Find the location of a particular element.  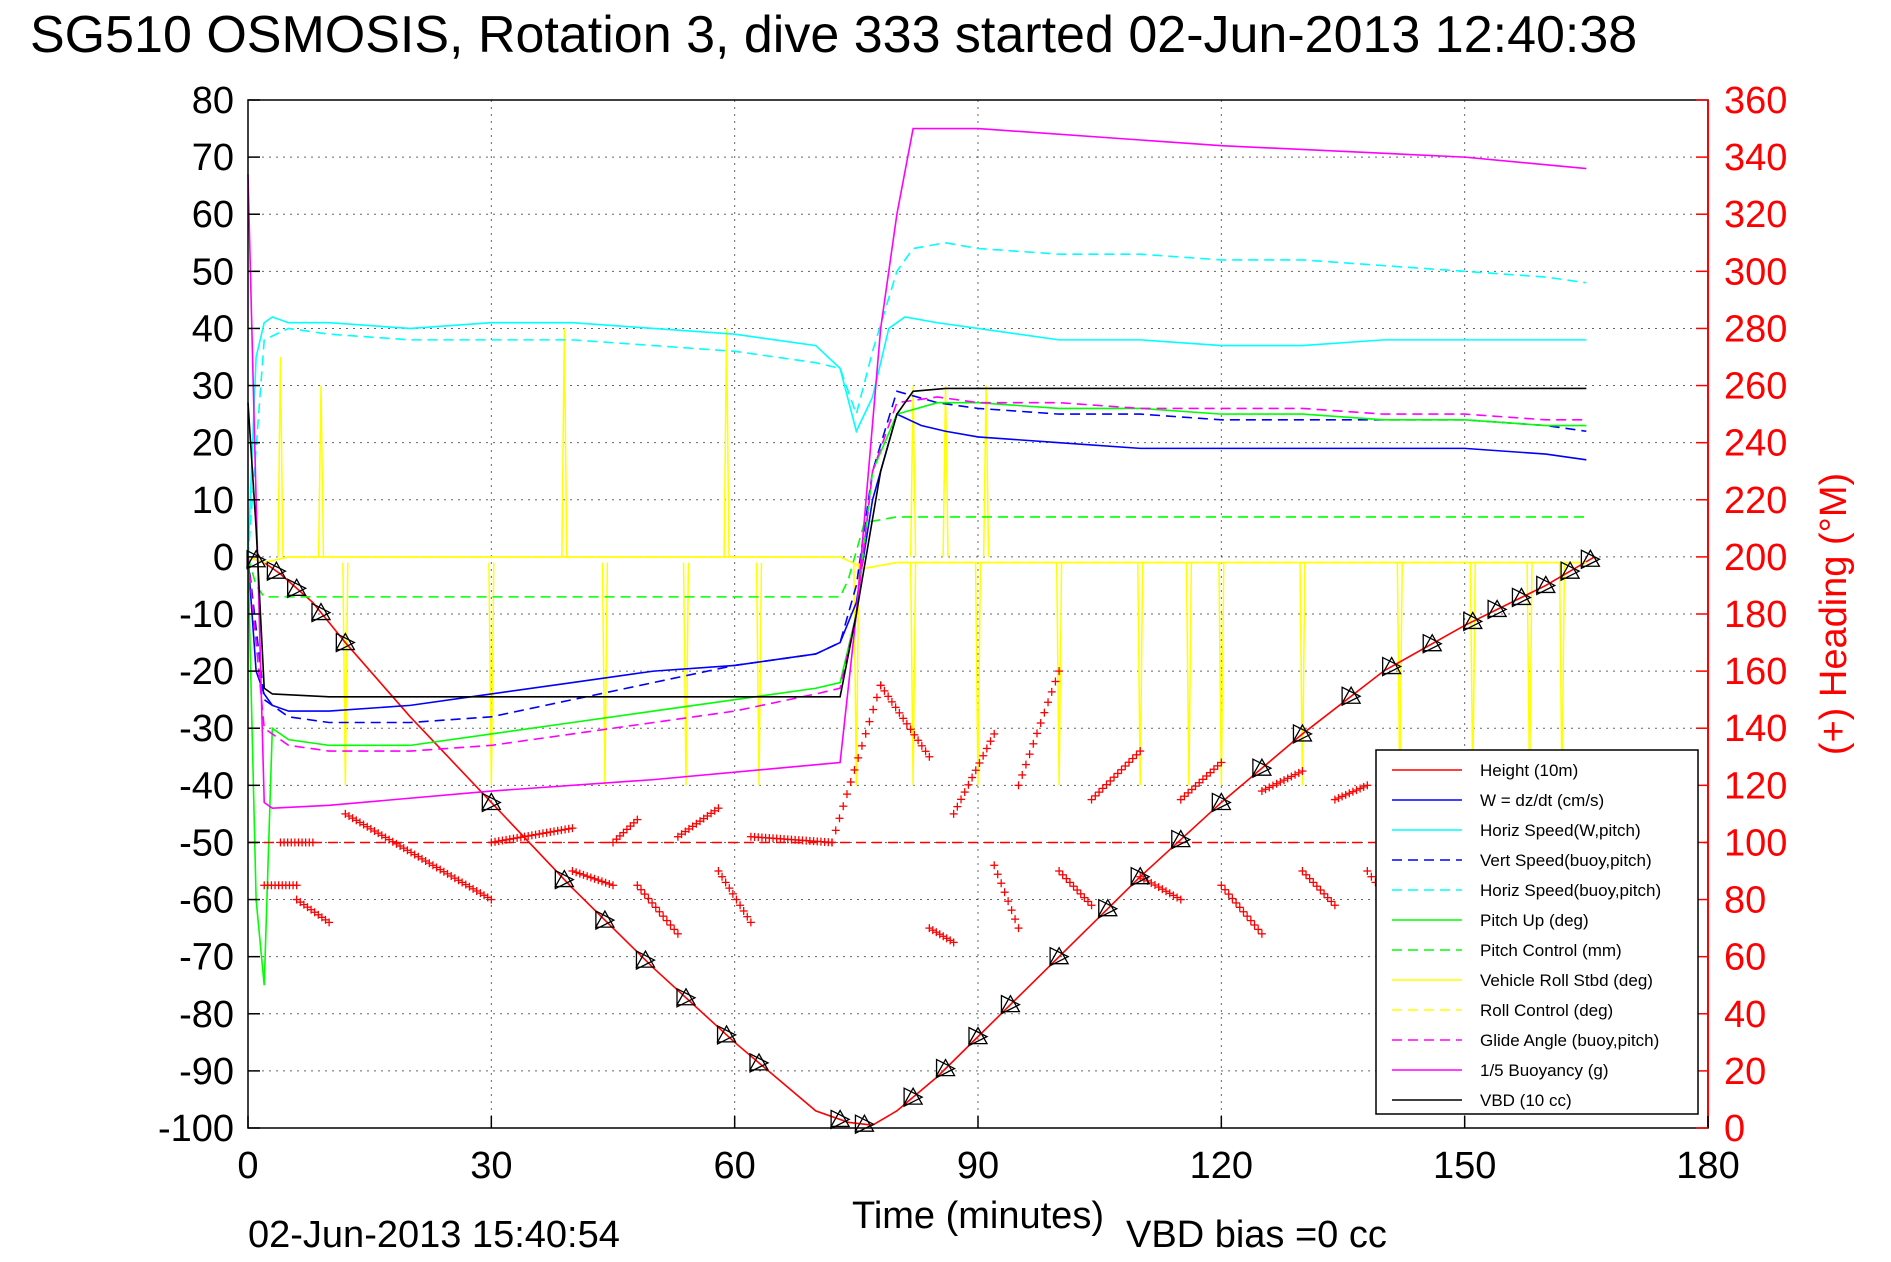

y-tick-label-0: -100 is located at coordinates (196, 1129).